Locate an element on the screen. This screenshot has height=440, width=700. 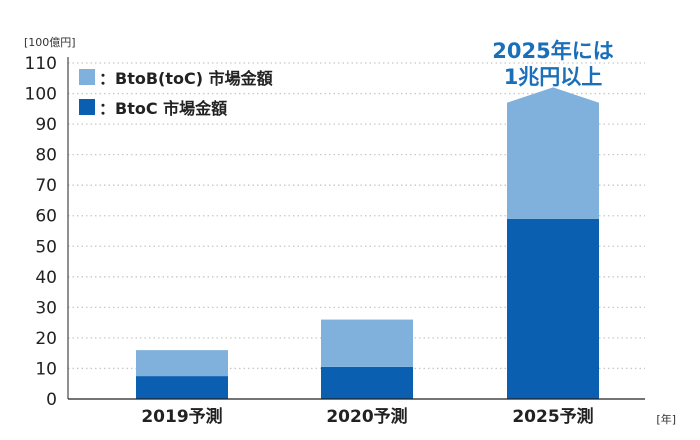
y-tick-label: 60 is located at coordinates (46, 217).